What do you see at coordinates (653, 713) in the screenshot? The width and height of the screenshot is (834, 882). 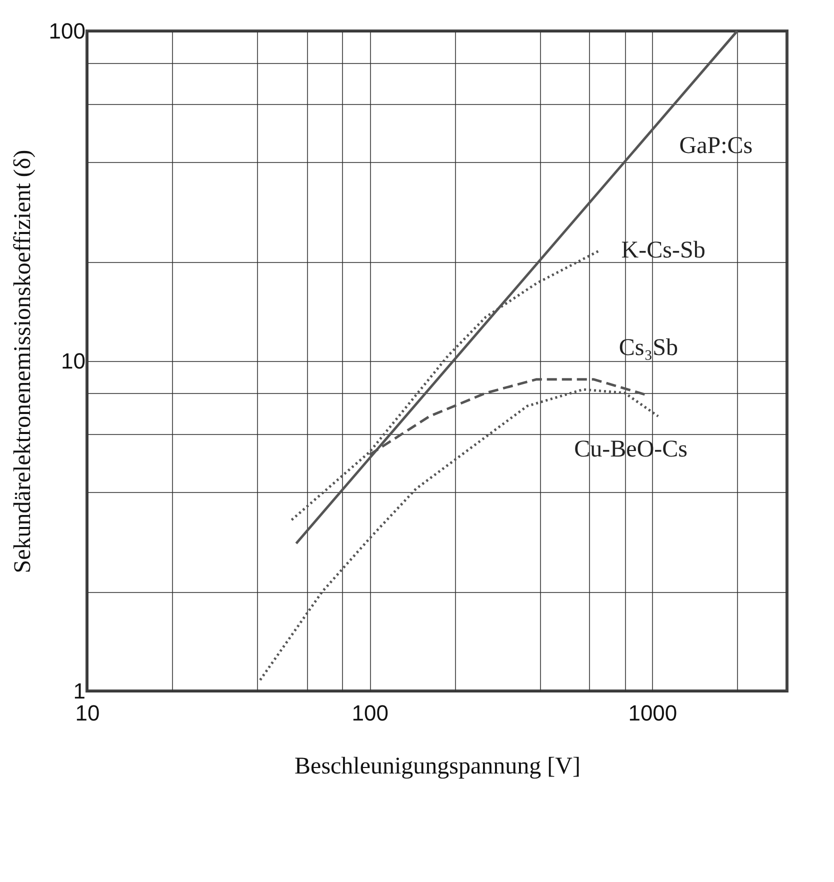 I see `x-tick-label: 1000` at bounding box center [653, 713].